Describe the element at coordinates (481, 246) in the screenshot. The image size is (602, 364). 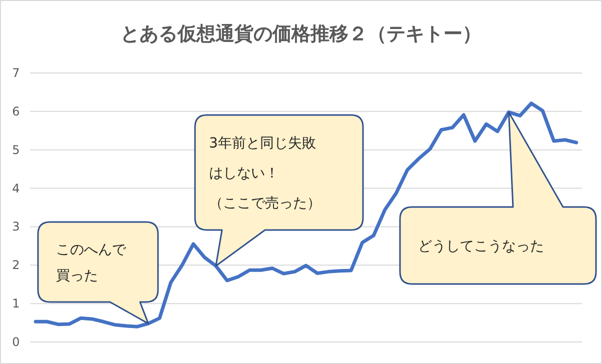
I see `annotation: どうしてこうなった` at that location.